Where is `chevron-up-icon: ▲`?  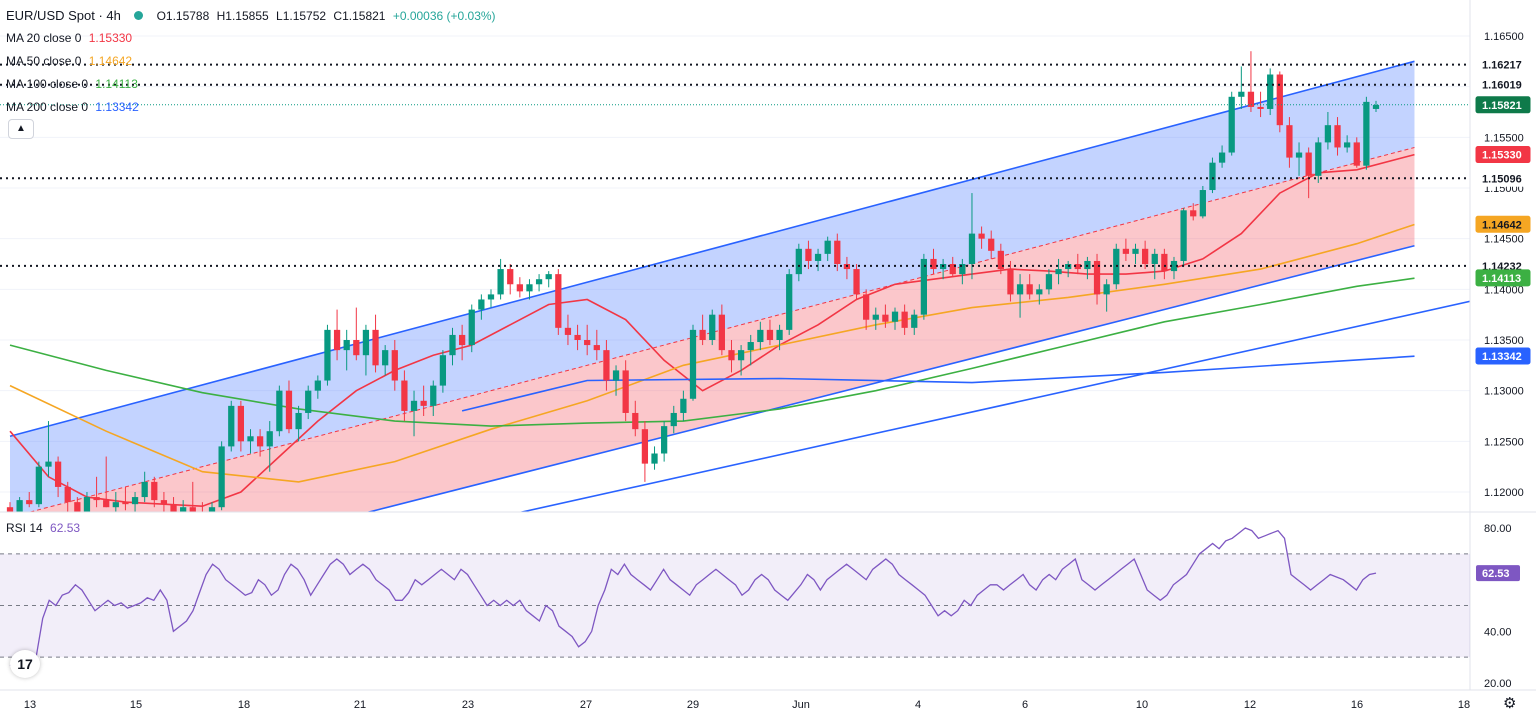 chevron-up-icon: ▲ is located at coordinates (21, 128).